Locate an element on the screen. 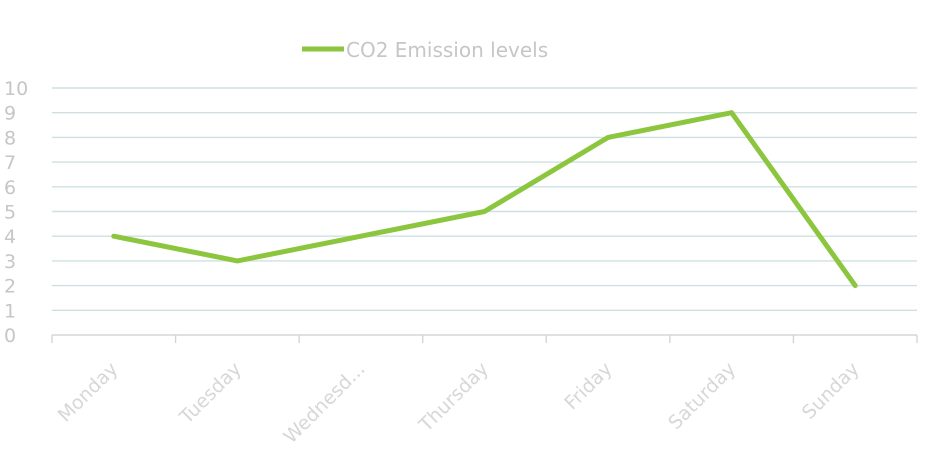  x-tick-label: Friday is located at coordinates (588, 386).